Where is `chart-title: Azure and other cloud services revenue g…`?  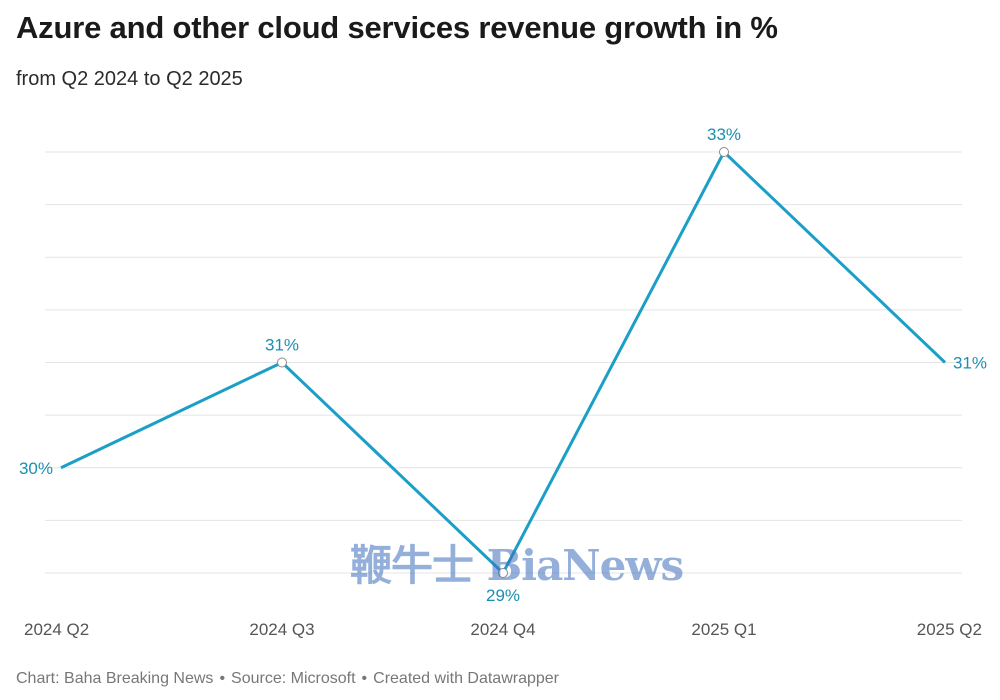 chart-title: Azure and other cloud services revenue g… is located at coordinates (397, 27).